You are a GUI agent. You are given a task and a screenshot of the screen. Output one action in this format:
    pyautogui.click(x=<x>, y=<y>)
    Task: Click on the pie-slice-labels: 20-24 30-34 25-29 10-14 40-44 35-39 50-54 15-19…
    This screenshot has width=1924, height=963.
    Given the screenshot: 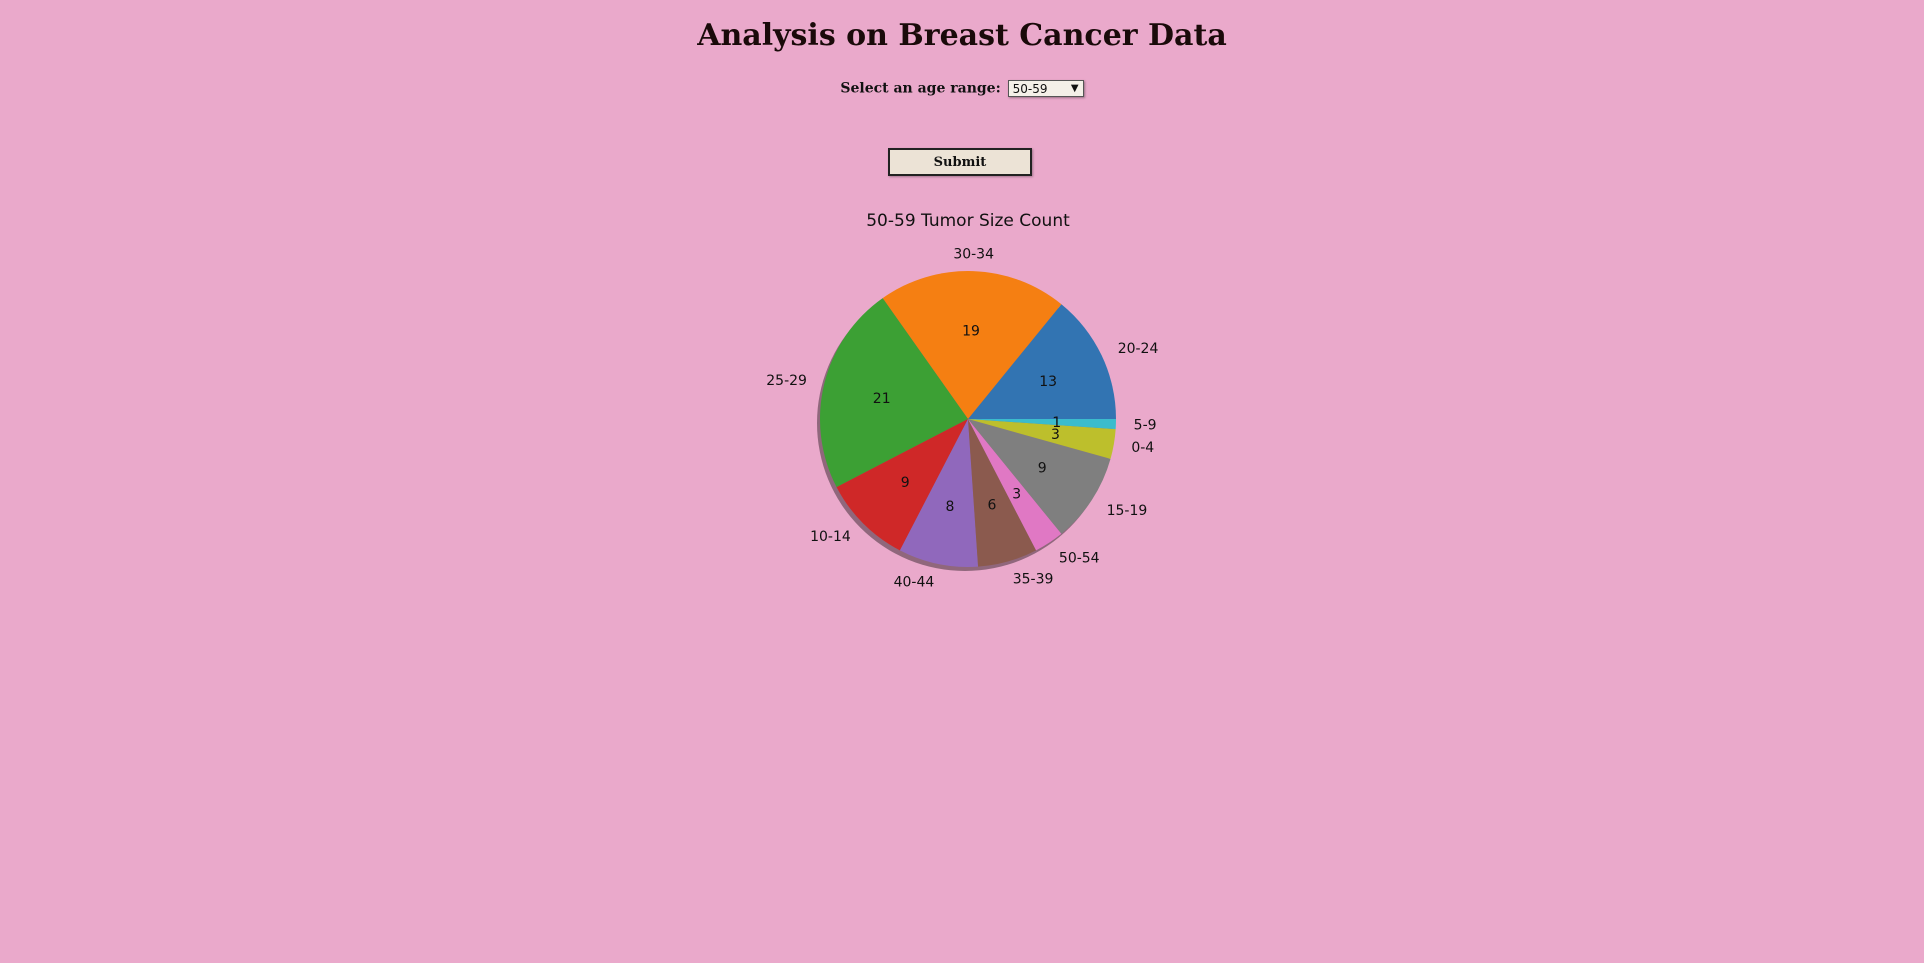 What is the action you would take?
    pyautogui.click(x=962, y=418)
    